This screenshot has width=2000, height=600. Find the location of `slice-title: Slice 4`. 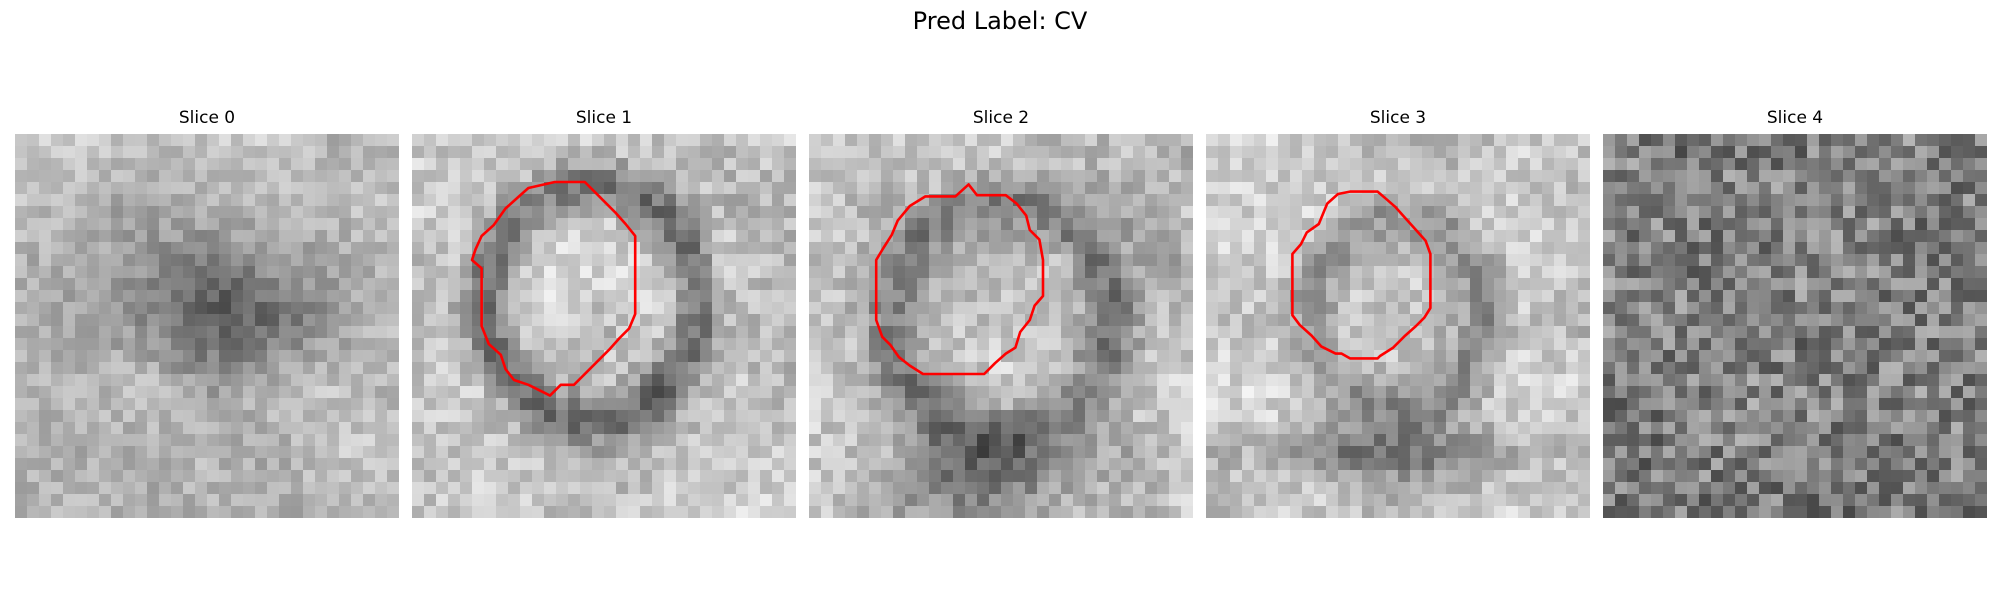

slice-title: Slice 4 is located at coordinates (1795, 118).